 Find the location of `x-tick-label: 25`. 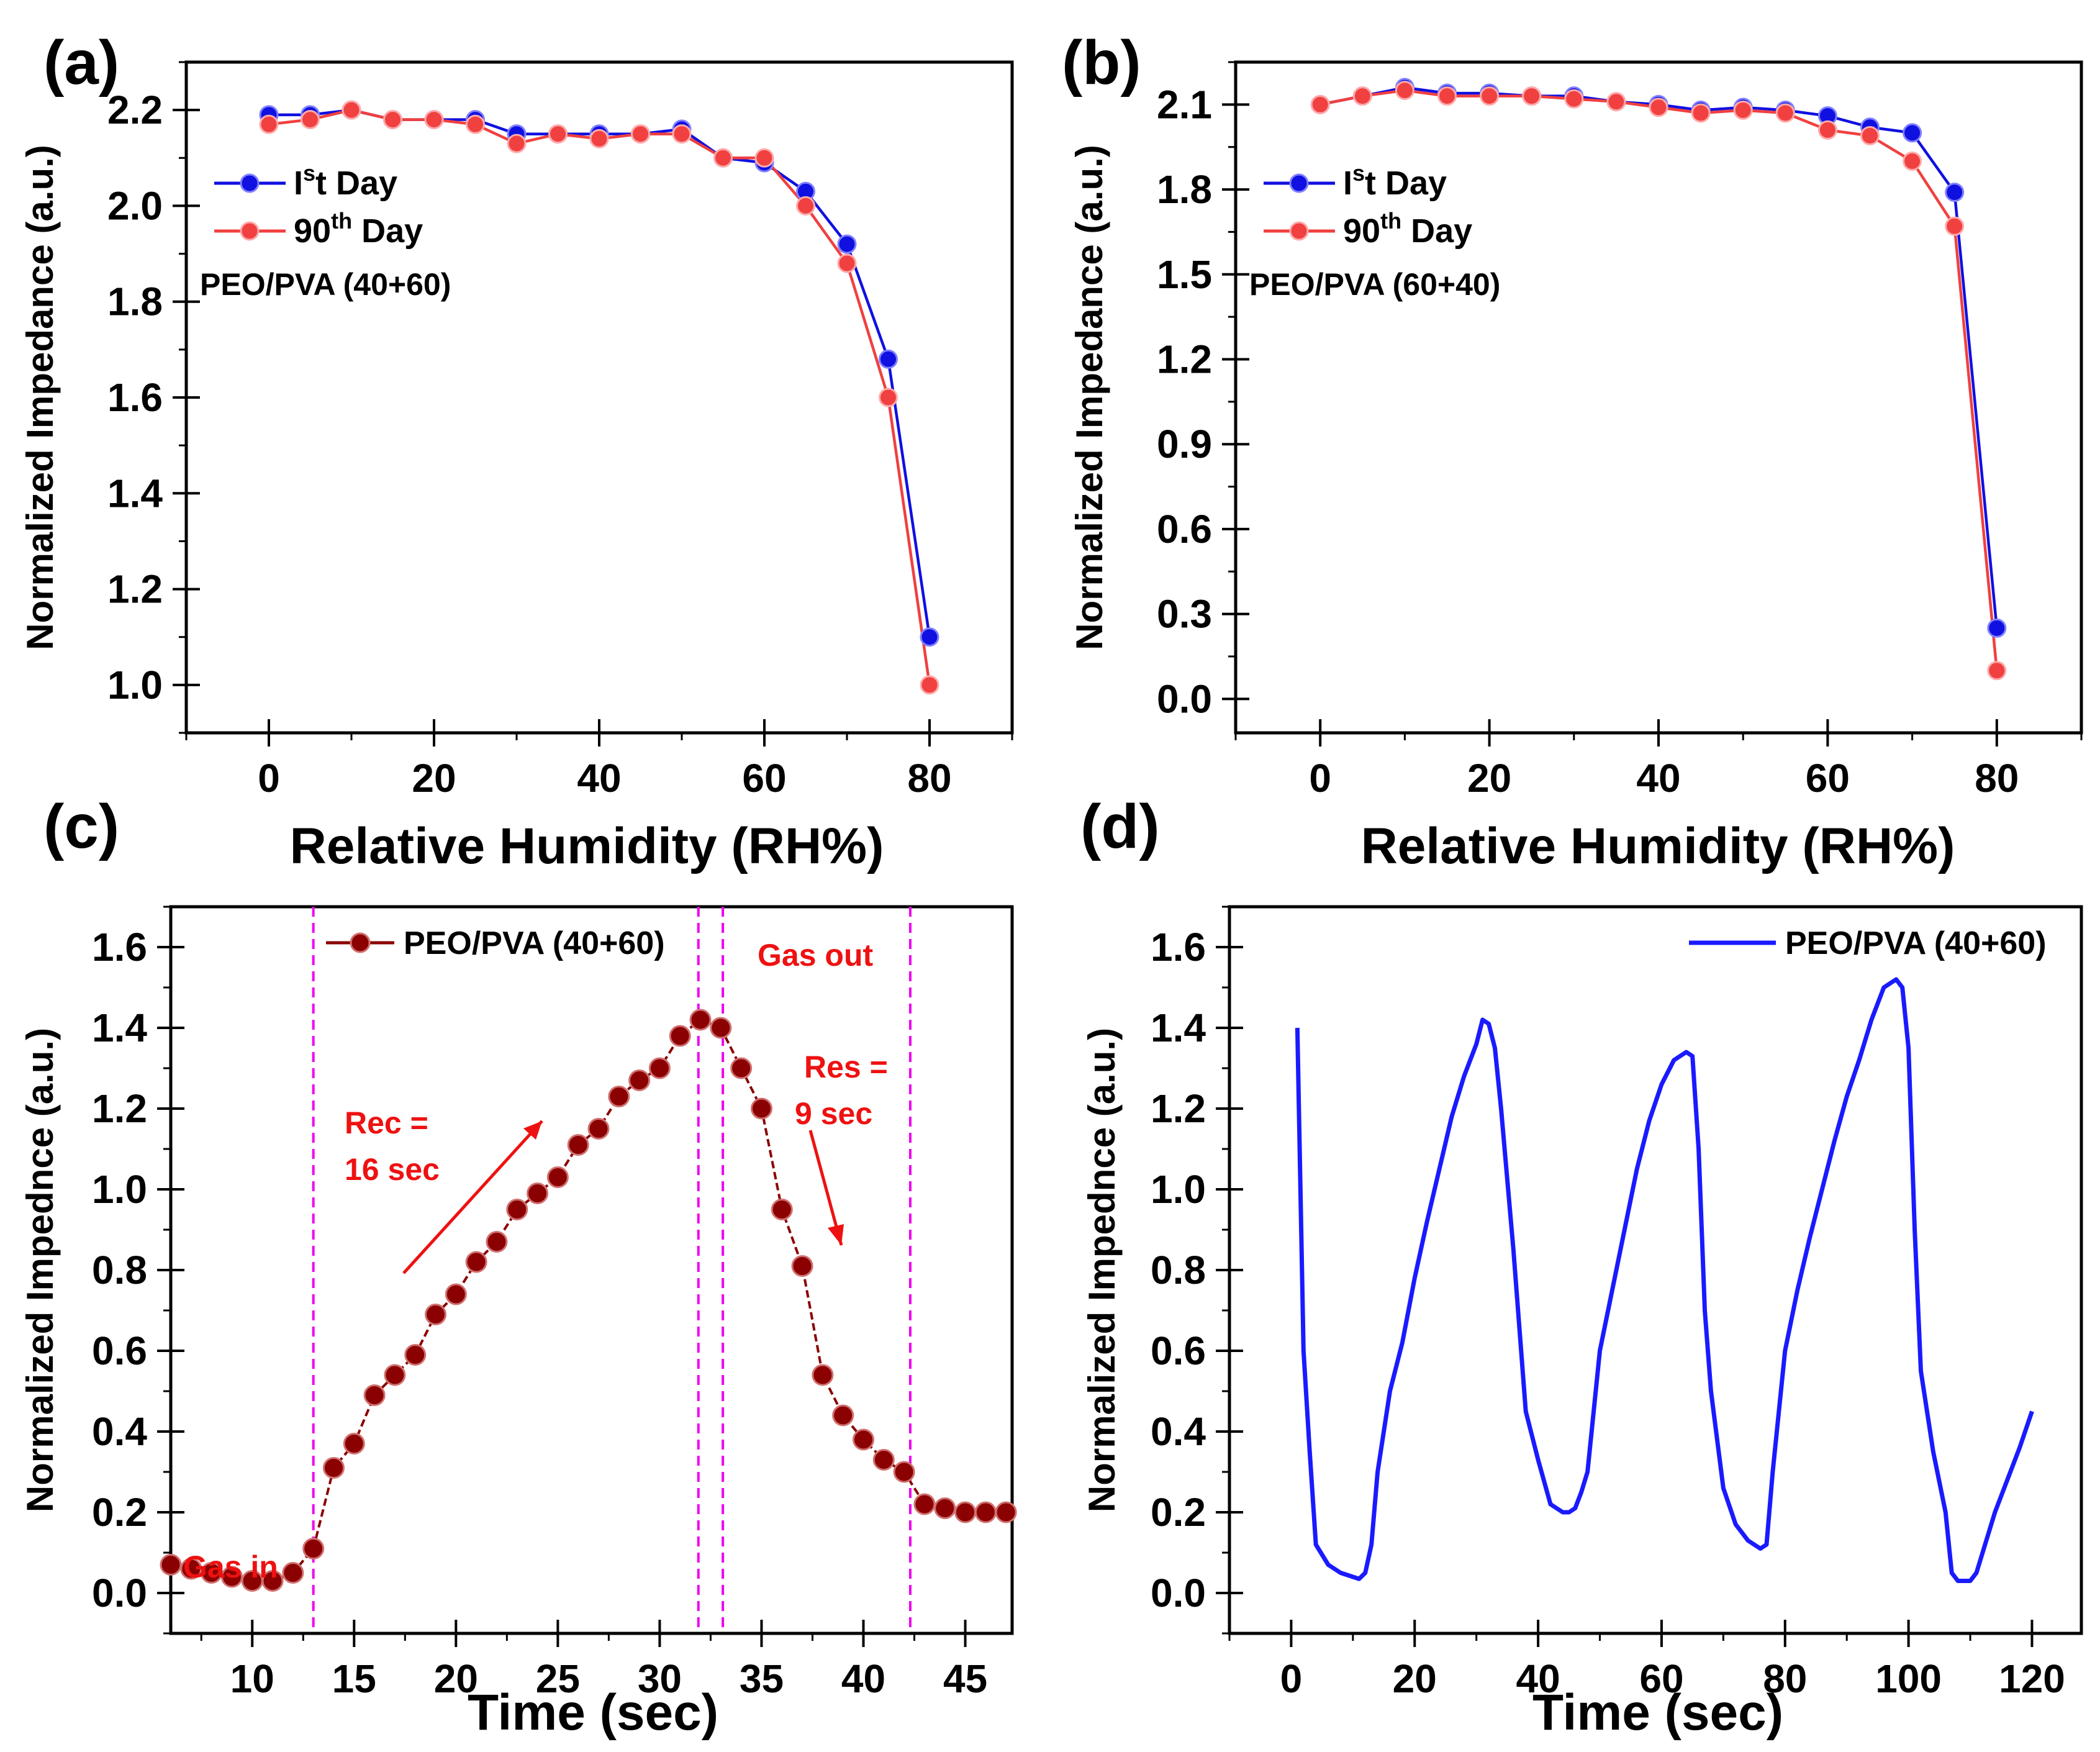

x-tick-label: 25 is located at coordinates (558, 1678).